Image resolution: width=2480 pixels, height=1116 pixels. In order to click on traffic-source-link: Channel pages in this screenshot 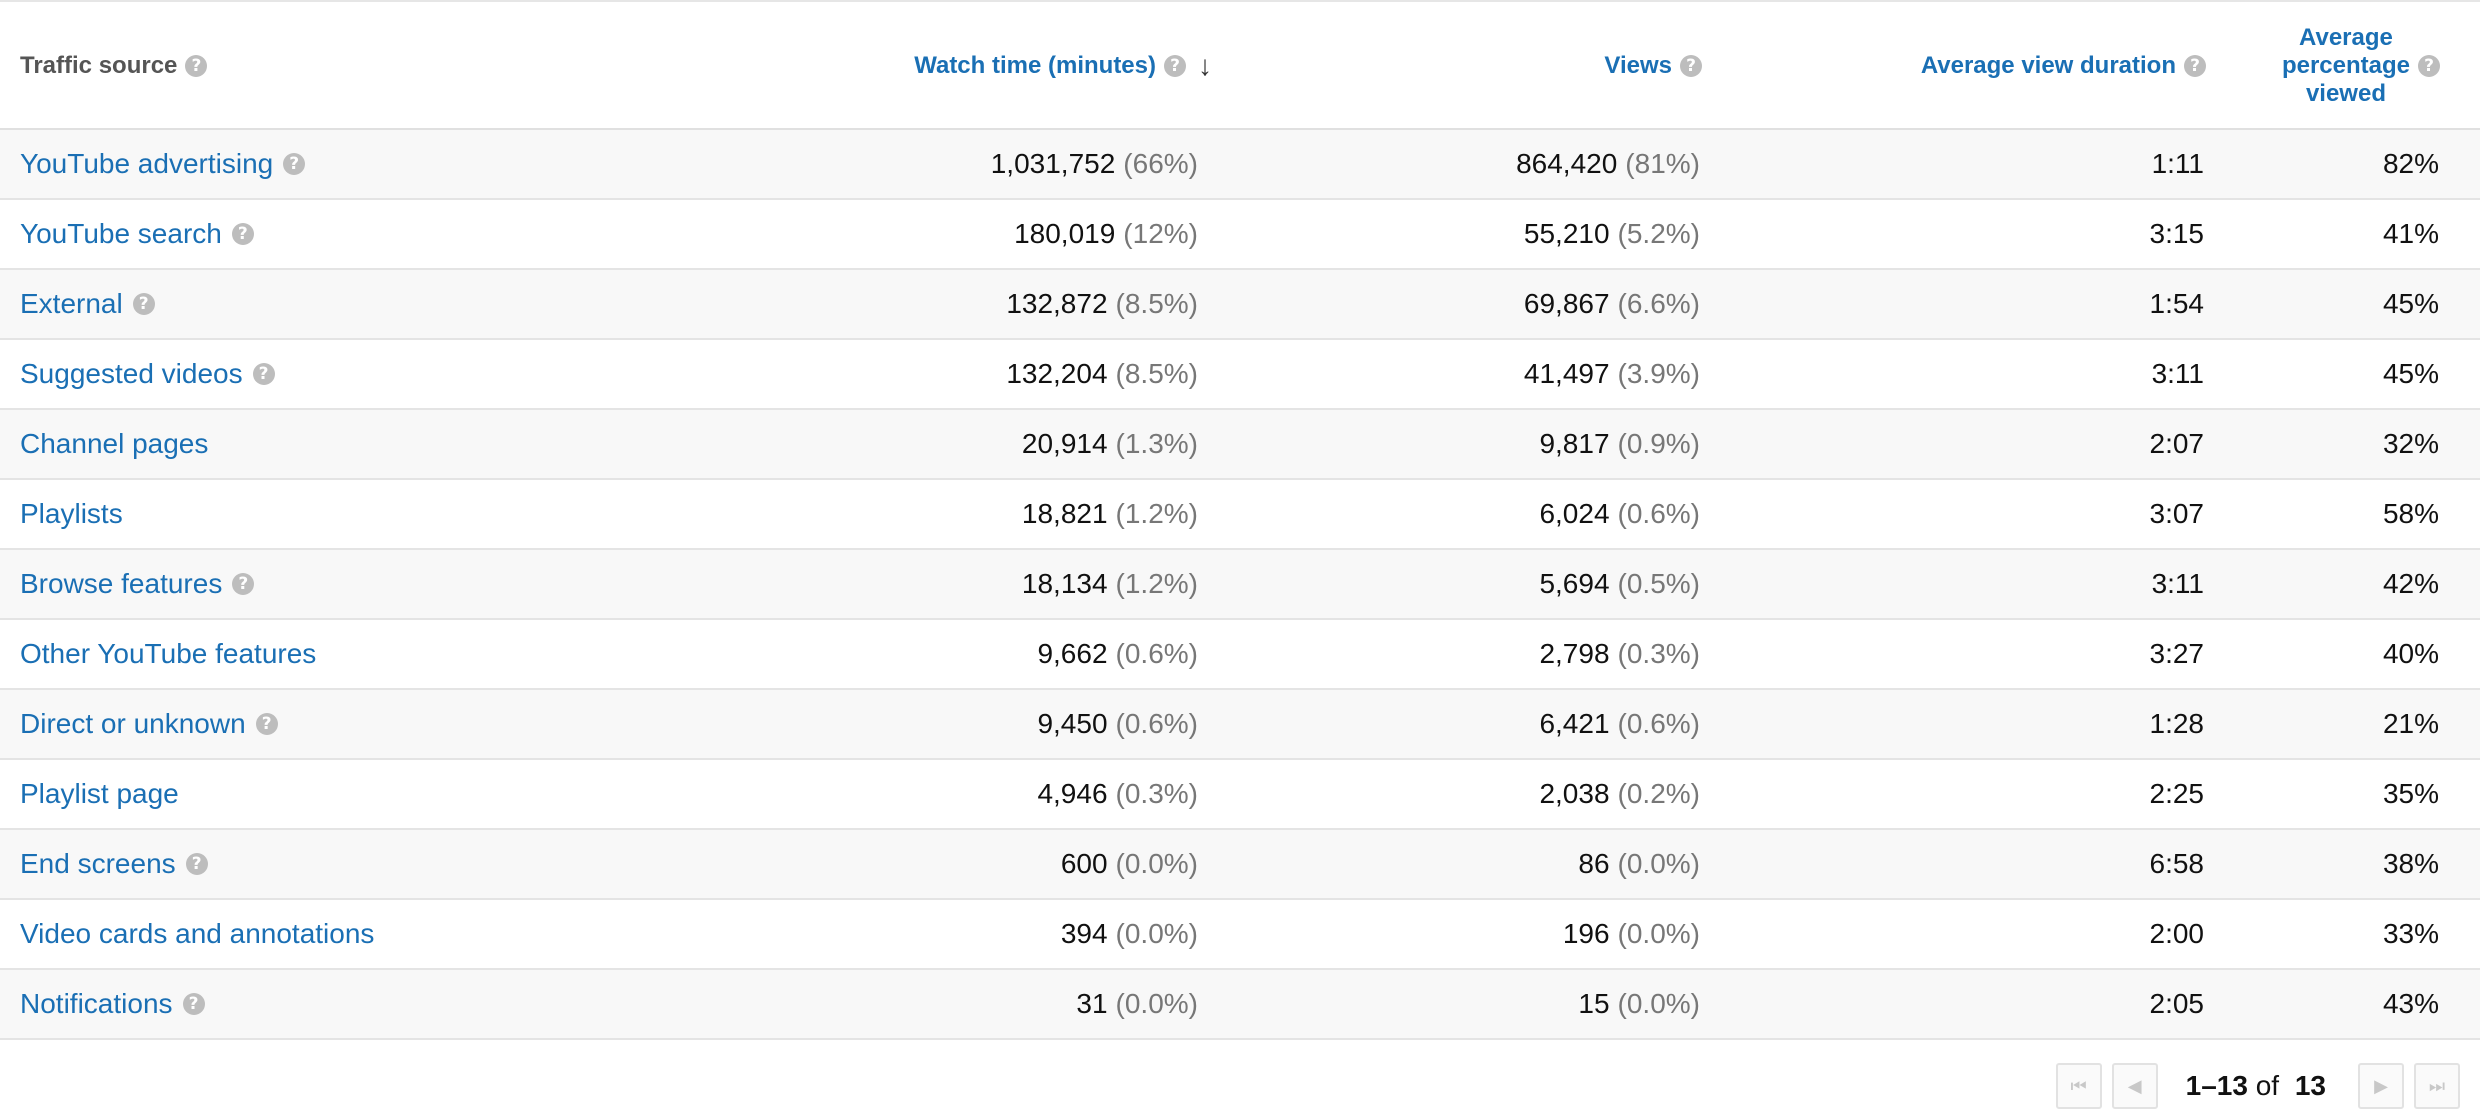, I will do `click(114, 443)`.